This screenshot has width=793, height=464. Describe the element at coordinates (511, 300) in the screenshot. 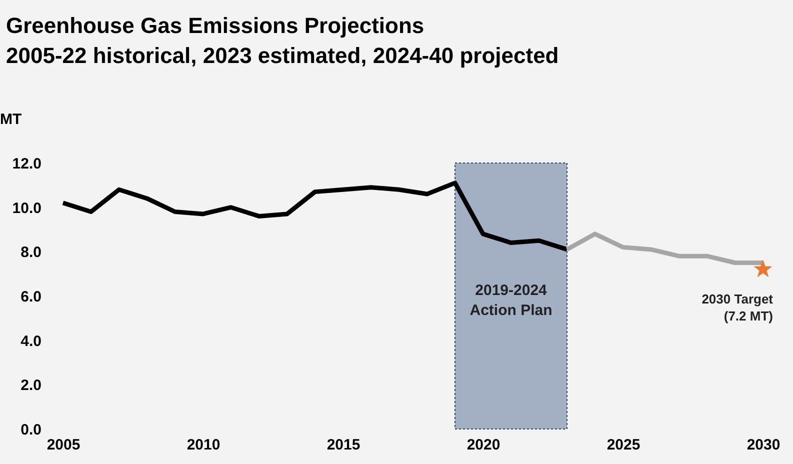

I see `band-label: 2019-2024 Action Plan` at that location.